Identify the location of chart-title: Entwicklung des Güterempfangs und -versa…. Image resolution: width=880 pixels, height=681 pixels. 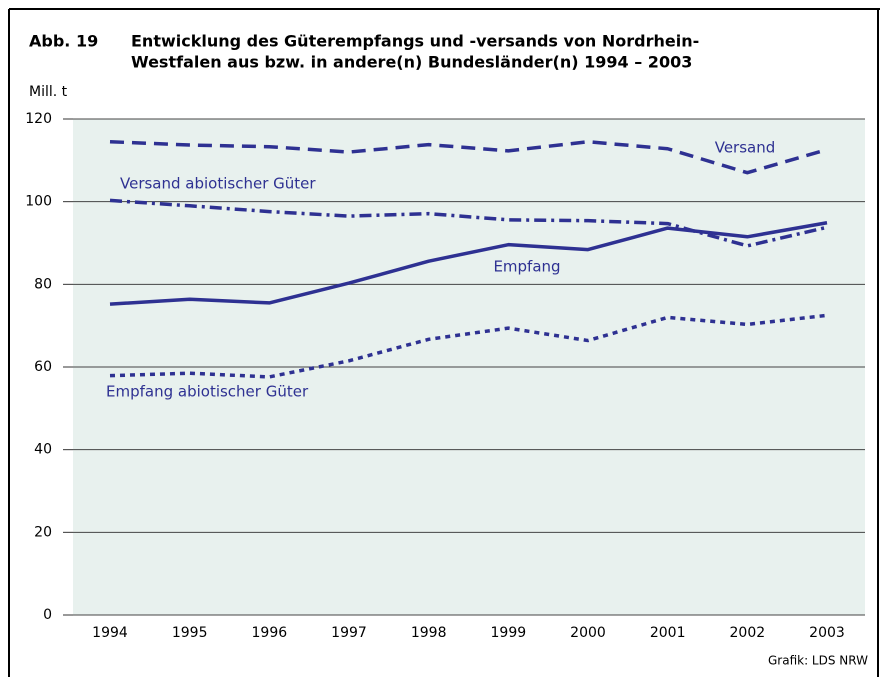
(415, 41).